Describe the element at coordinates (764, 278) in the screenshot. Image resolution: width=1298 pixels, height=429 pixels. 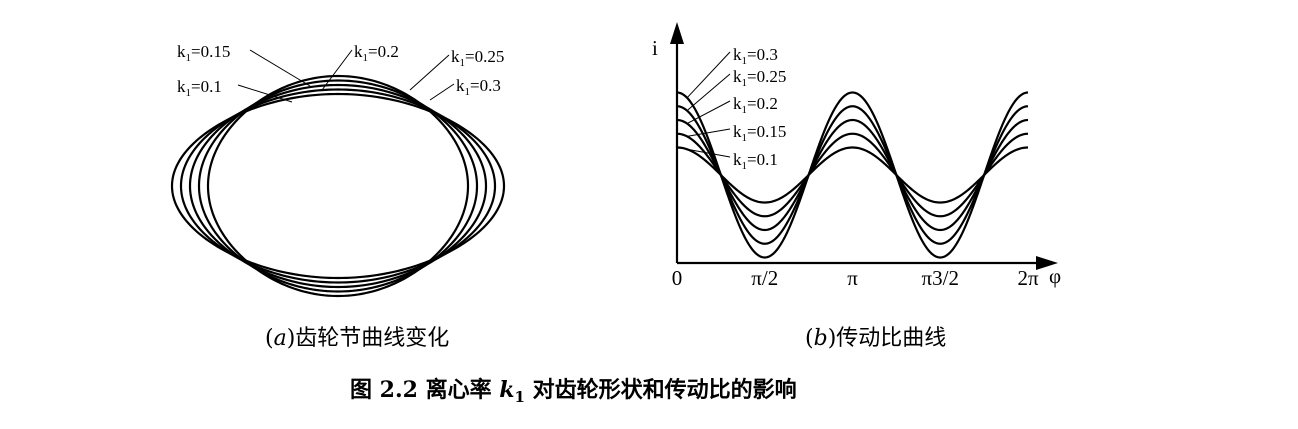
I see `x-tick-label: π/2` at that location.